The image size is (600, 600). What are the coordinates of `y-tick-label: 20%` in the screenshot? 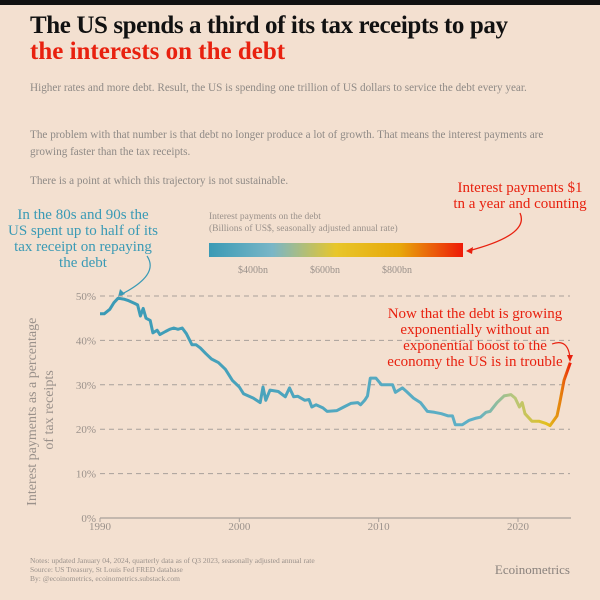 It's located at (86, 430).